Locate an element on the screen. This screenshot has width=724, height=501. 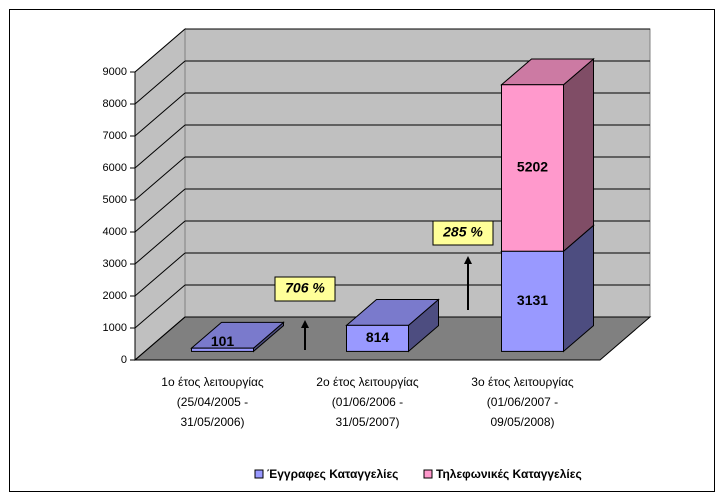
y-tick-label: 0 is located at coordinates (124, 360).